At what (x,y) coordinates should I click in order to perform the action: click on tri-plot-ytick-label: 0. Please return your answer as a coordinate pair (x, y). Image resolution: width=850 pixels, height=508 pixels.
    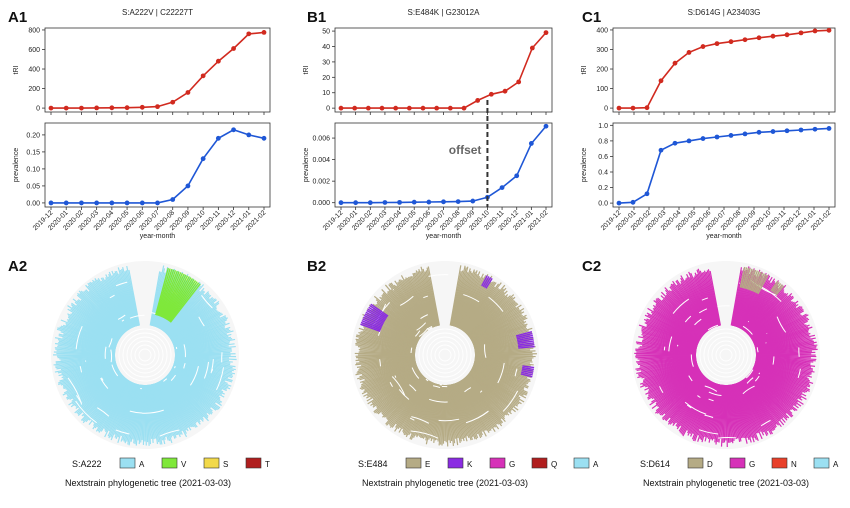
    Looking at the image, I should click on (328, 109).